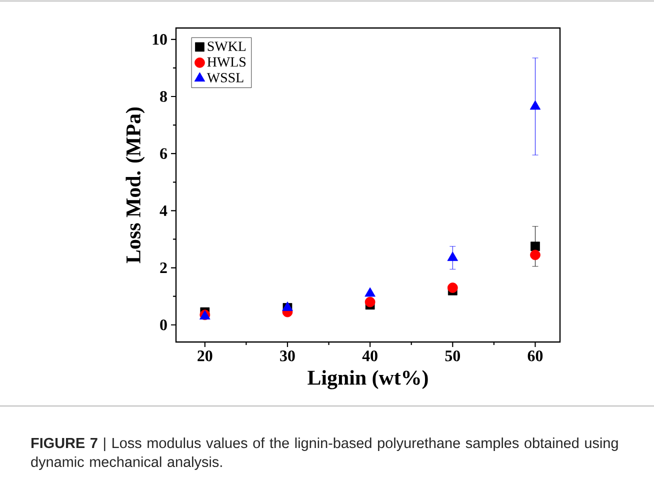  I want to click on y-tick-label: 10, so click(159, 39).